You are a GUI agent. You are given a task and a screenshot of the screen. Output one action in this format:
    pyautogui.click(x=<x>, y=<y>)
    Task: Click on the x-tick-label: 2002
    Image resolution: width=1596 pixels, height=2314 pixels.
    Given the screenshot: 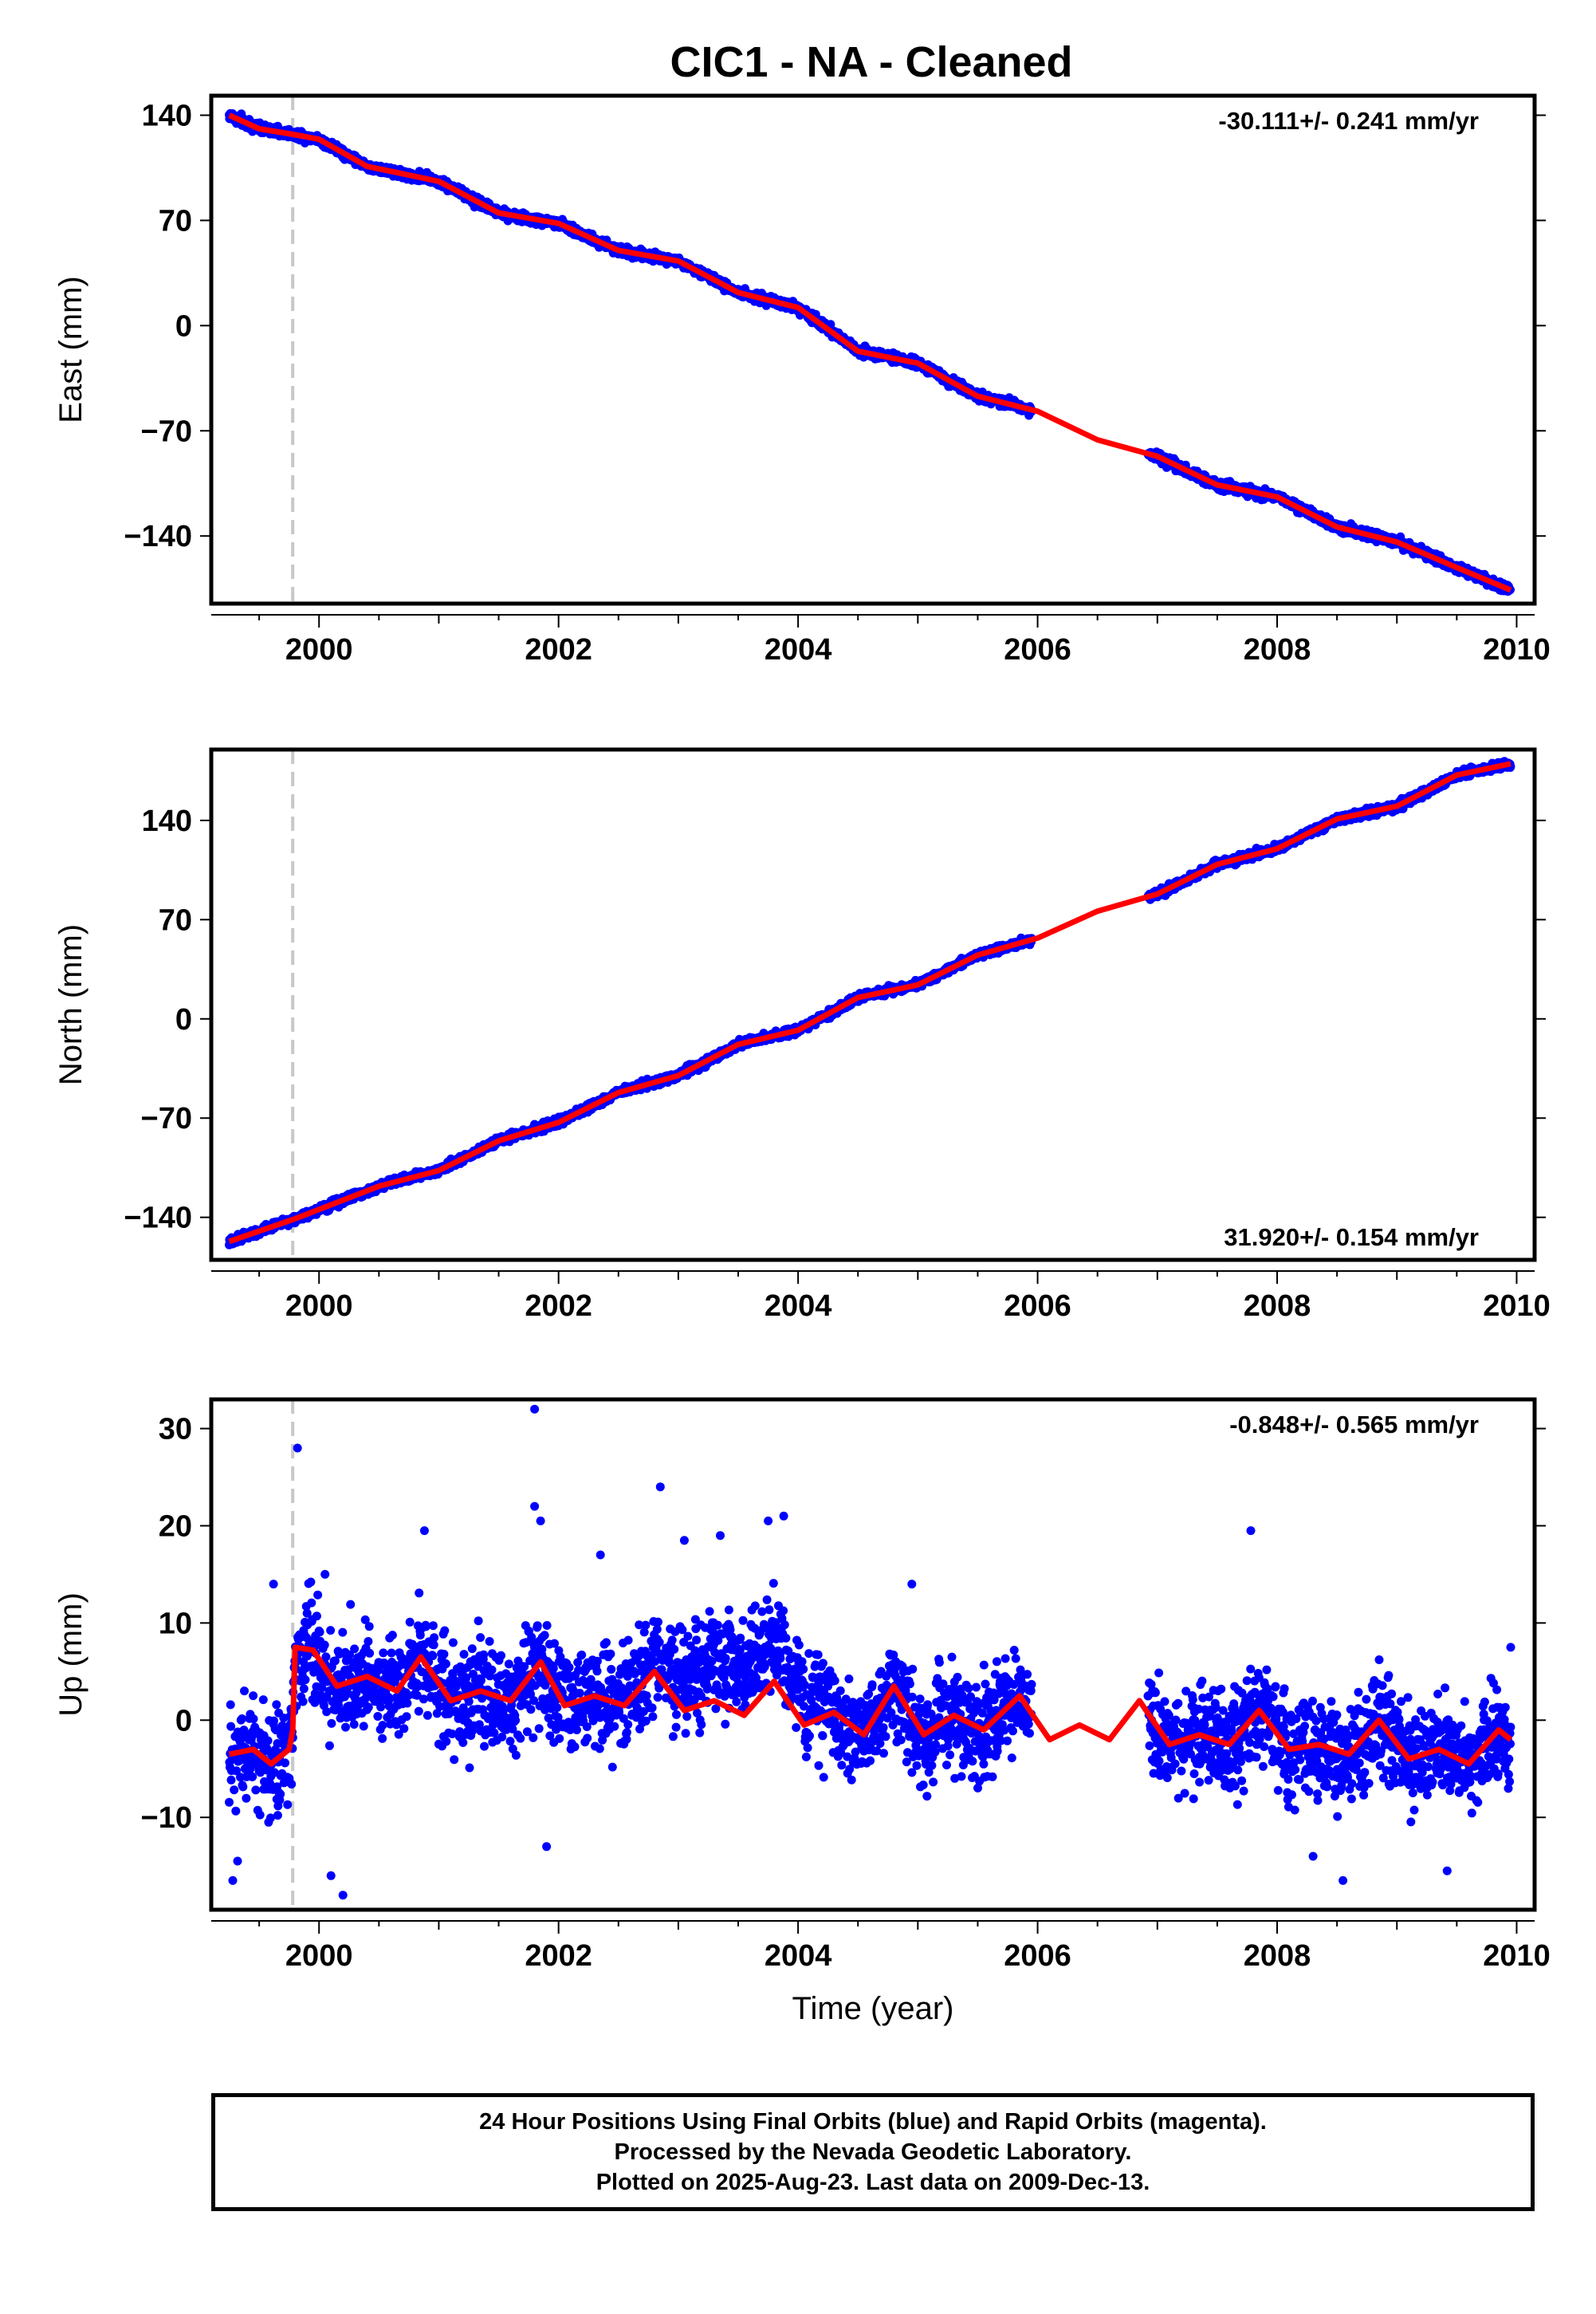 What is the action you would take?
    pyautogui.click(x=558, y=650)
    